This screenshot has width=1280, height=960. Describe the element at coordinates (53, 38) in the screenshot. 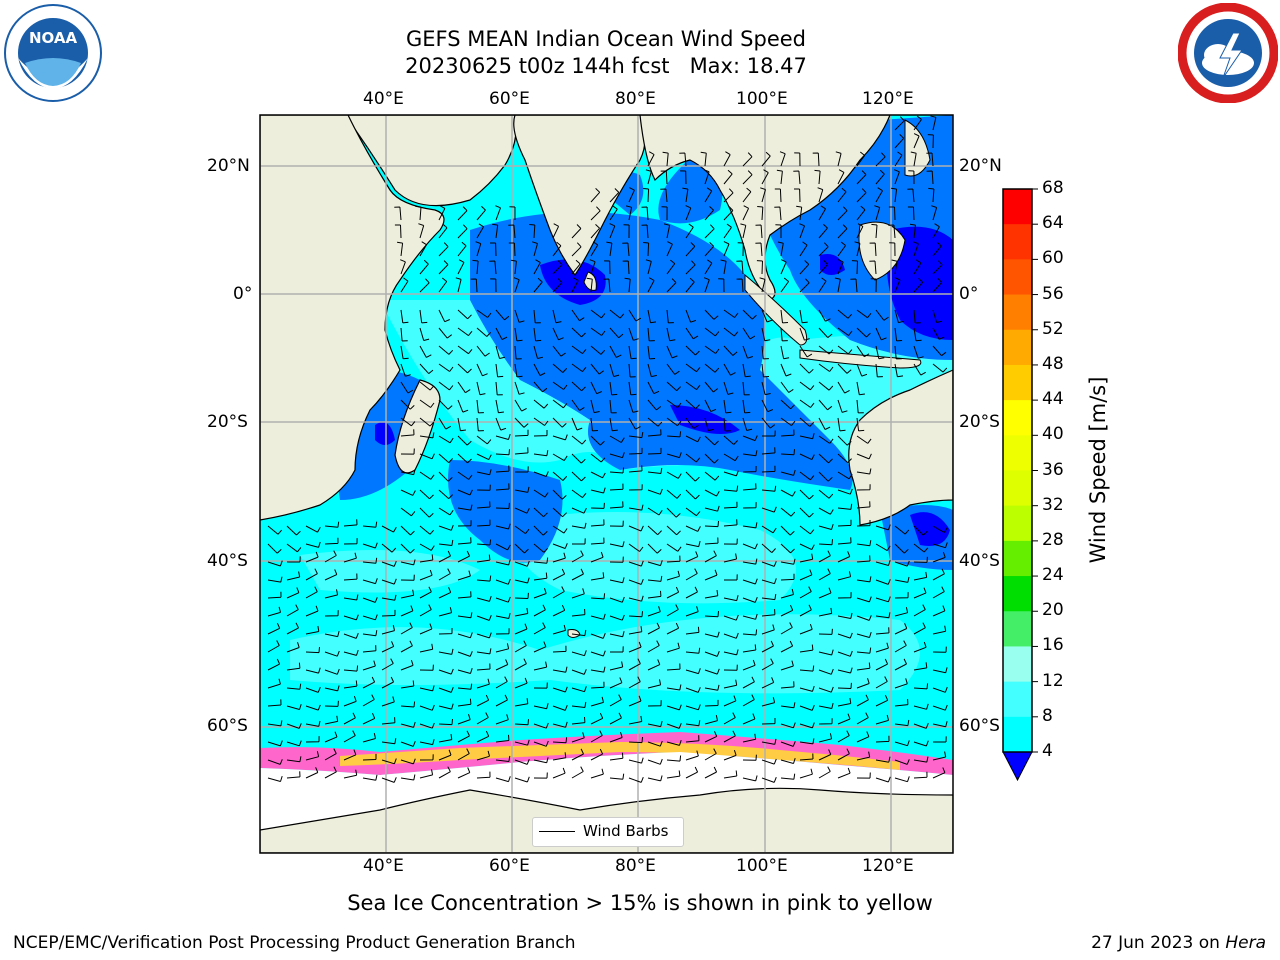

I see `noaa-logo-text: NOAA` at that location.